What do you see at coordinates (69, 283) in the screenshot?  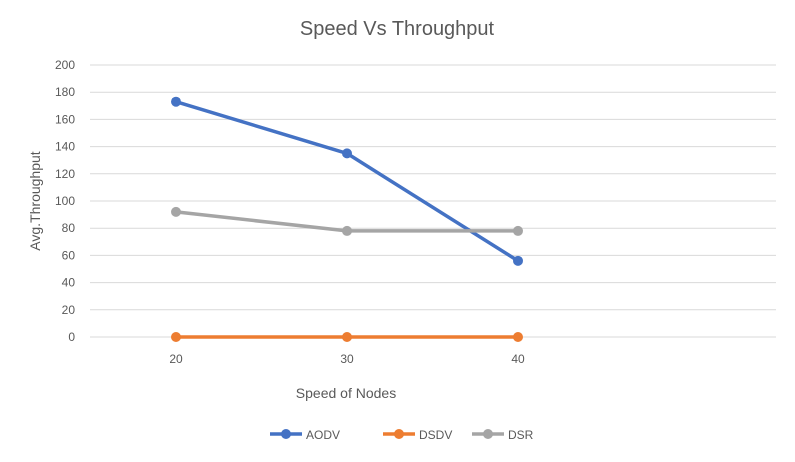 I see `y-tick-label: 40` at bounding box center [69, 283].